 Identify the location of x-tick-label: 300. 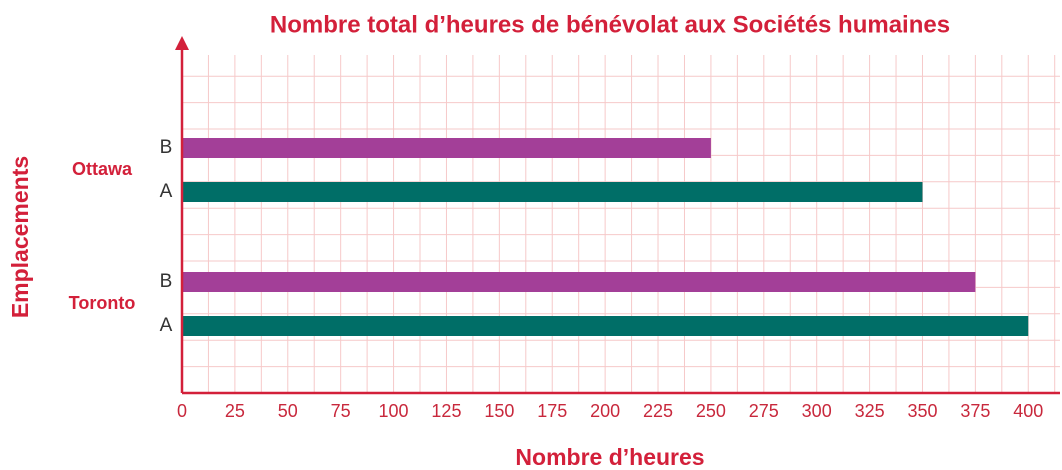
(817, 411).